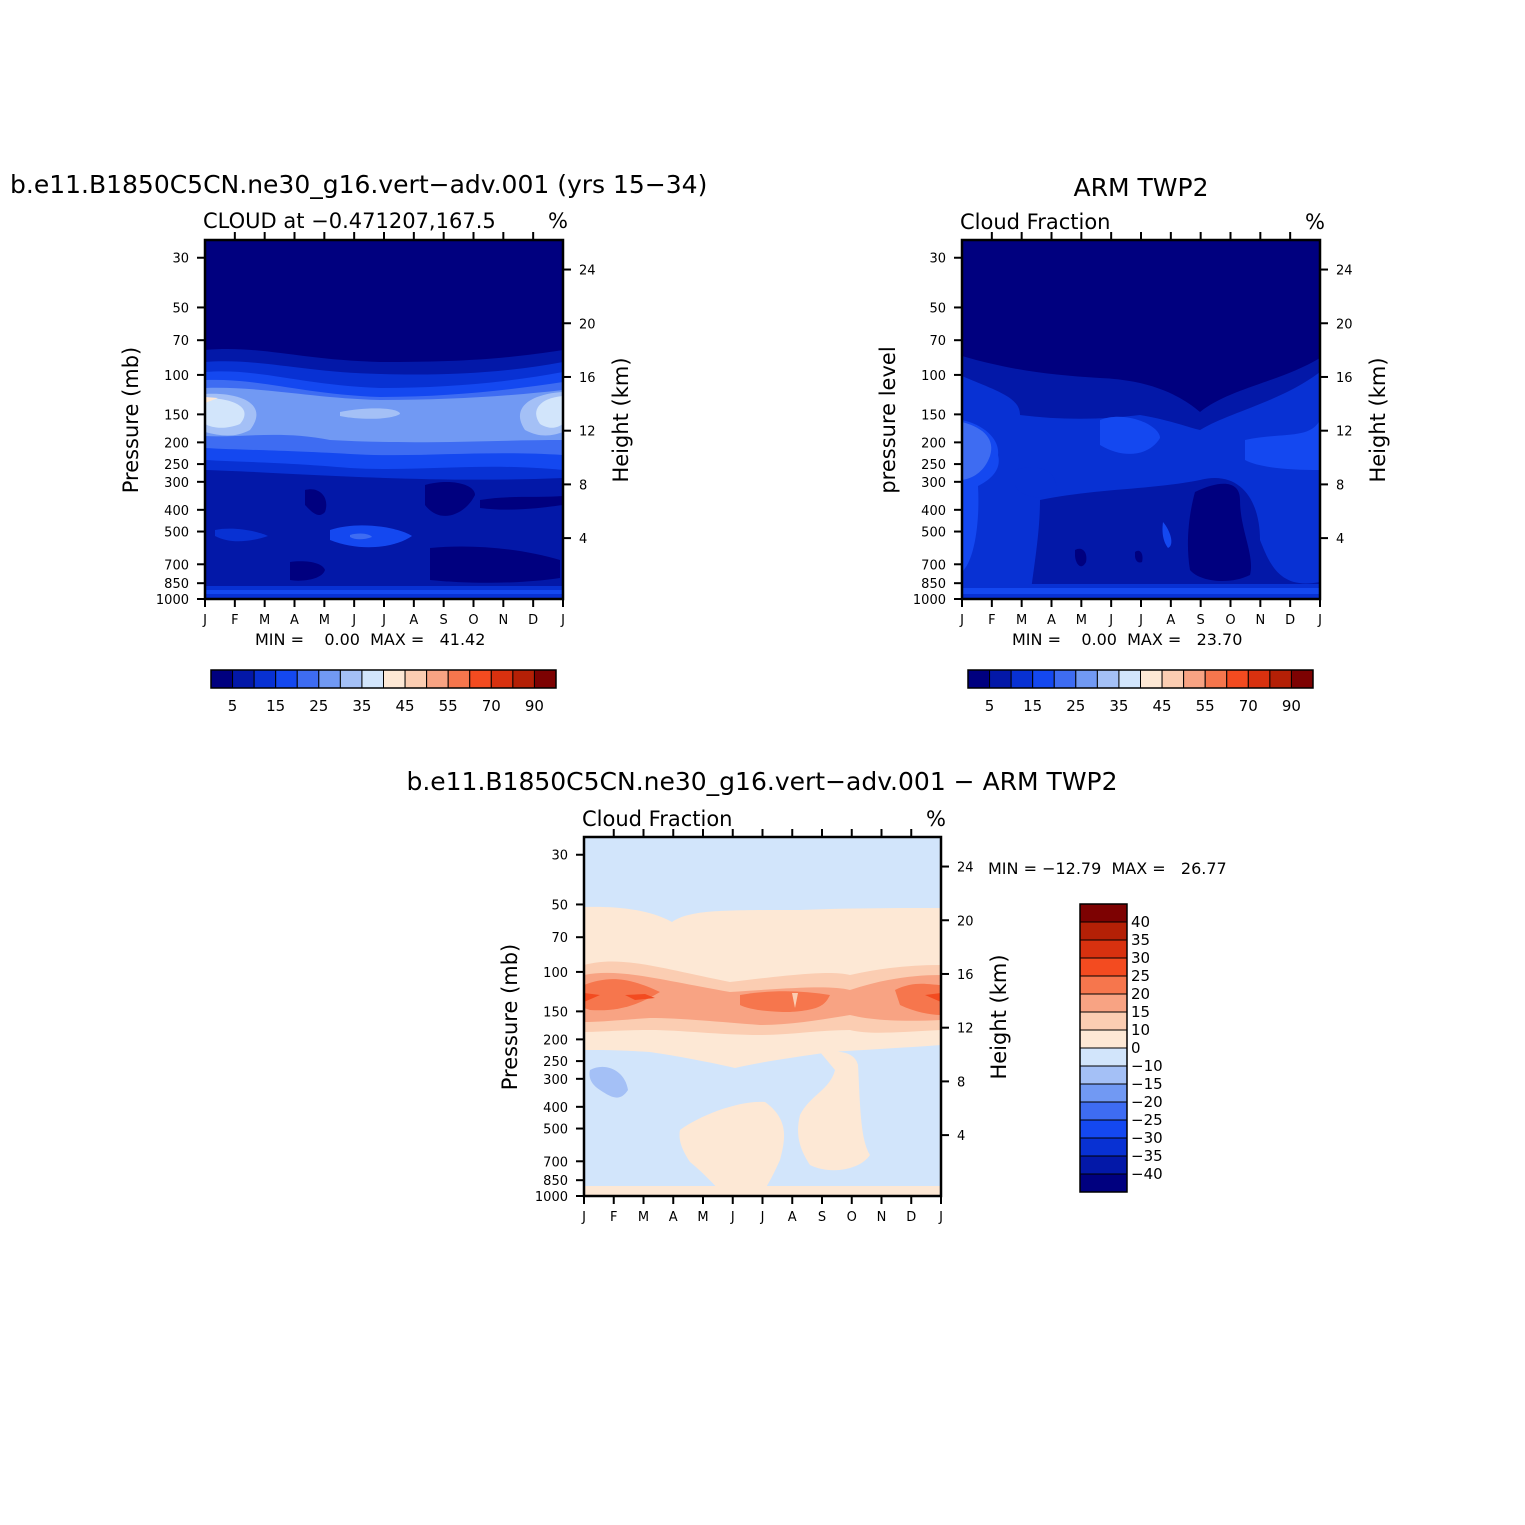 This screenshot has height=1525, width=1525. What do you see at coordinates (621, 419) in the screenshot?
I see `panel-model-ylabel-right: Height (km)` at bounding box center [621, 419].